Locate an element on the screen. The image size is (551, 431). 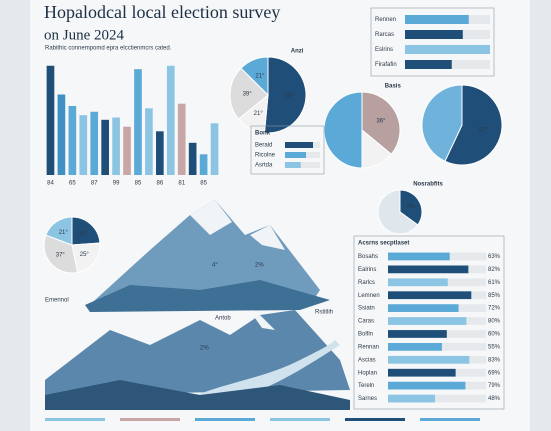
annotation: Rstitlih is located at coordinates (324, 313).